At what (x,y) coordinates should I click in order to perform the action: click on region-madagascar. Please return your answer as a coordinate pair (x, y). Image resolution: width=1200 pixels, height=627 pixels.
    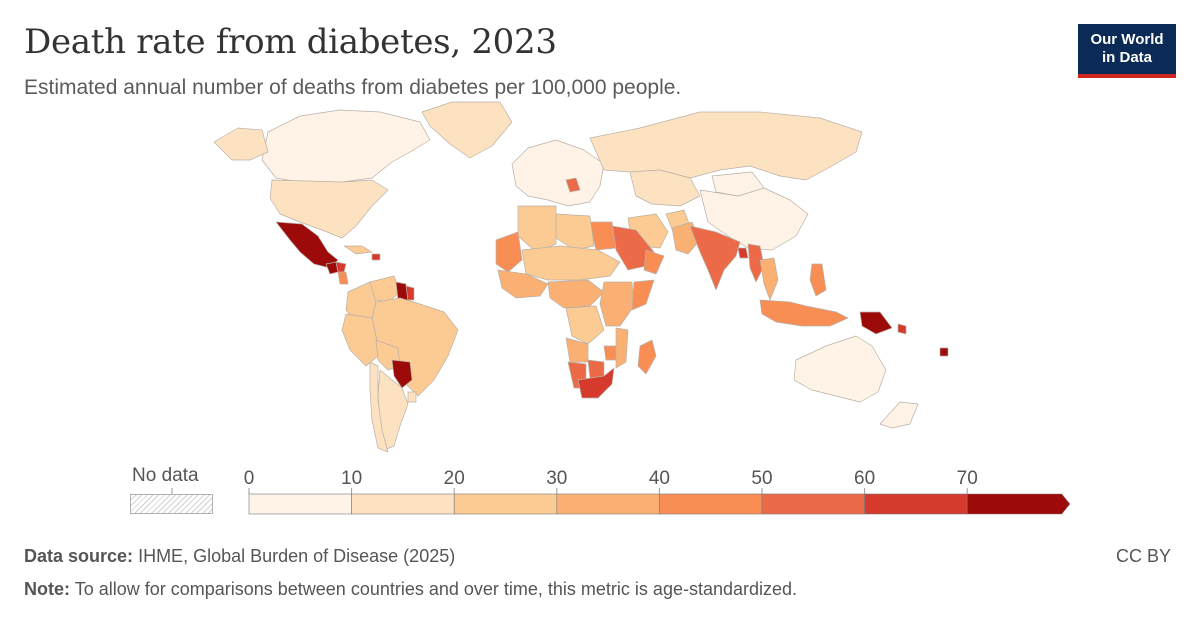
    Looking at the image, I should click on (647, 357).